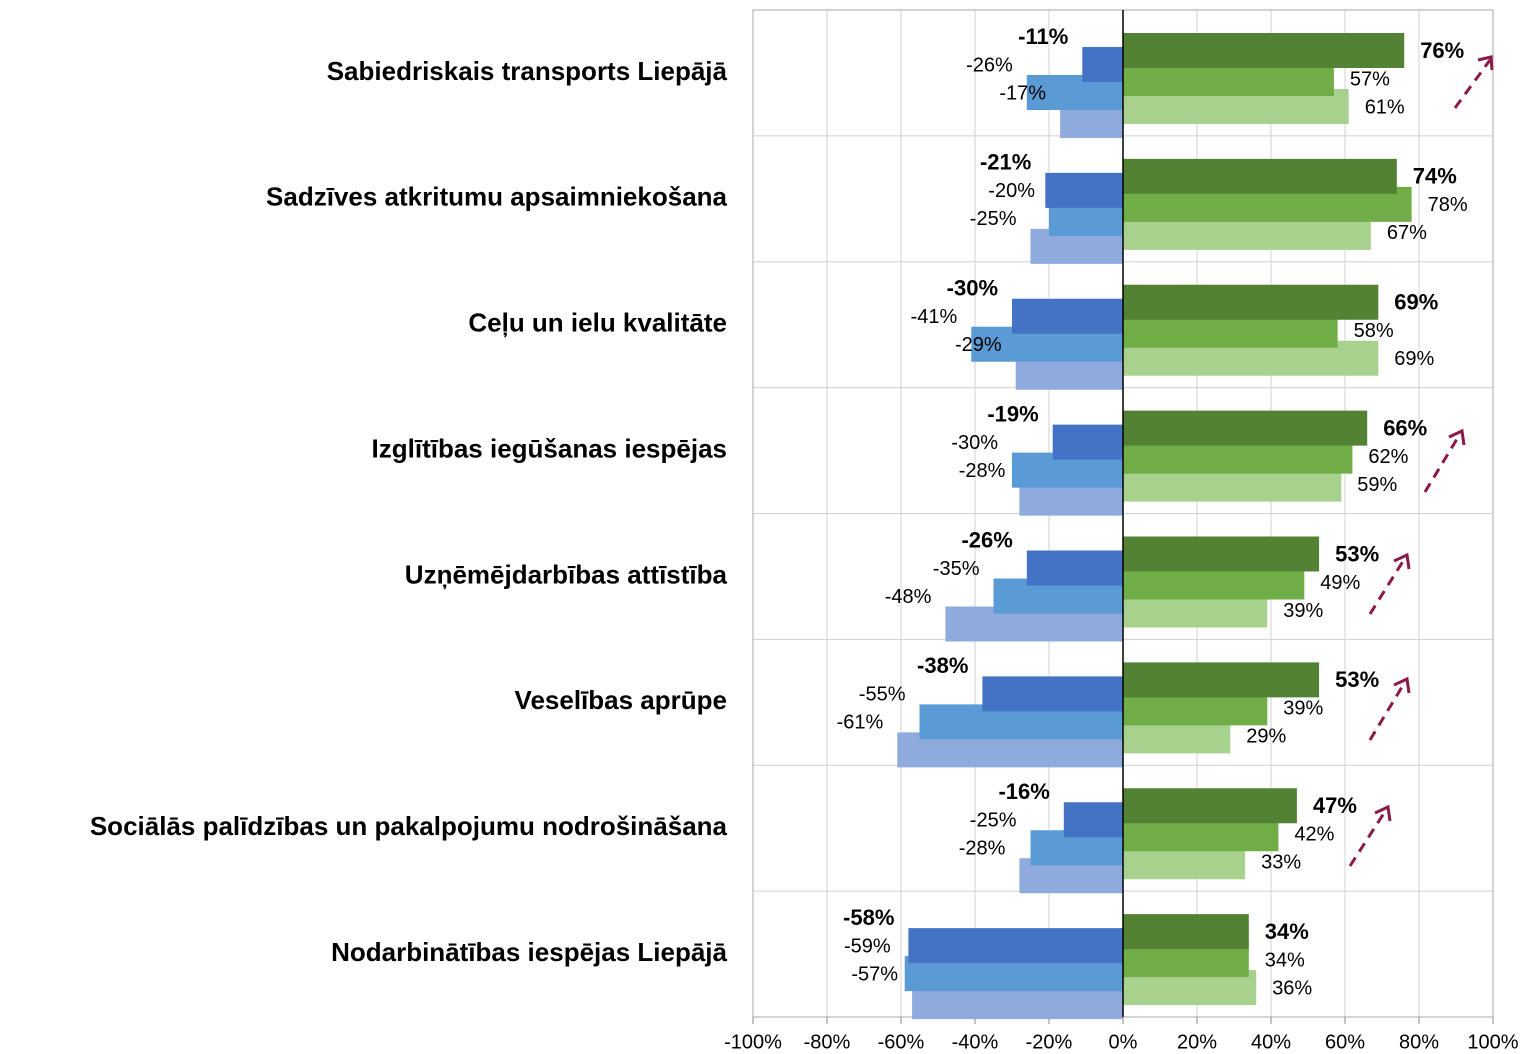 The image size is (1524, 1054). Describe the element at coordinates (1049, 1042) in the screenshot. I see `x-tick-label: -20%` at that location.